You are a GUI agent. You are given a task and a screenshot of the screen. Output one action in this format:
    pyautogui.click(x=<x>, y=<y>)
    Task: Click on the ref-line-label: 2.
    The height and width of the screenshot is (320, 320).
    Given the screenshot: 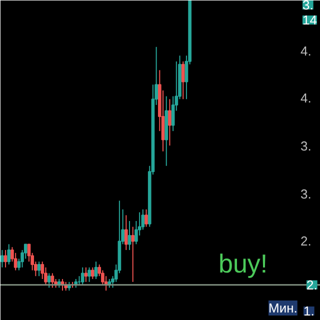 What is the action you would take?
    pyautogui.click(x=312, y=284)
    